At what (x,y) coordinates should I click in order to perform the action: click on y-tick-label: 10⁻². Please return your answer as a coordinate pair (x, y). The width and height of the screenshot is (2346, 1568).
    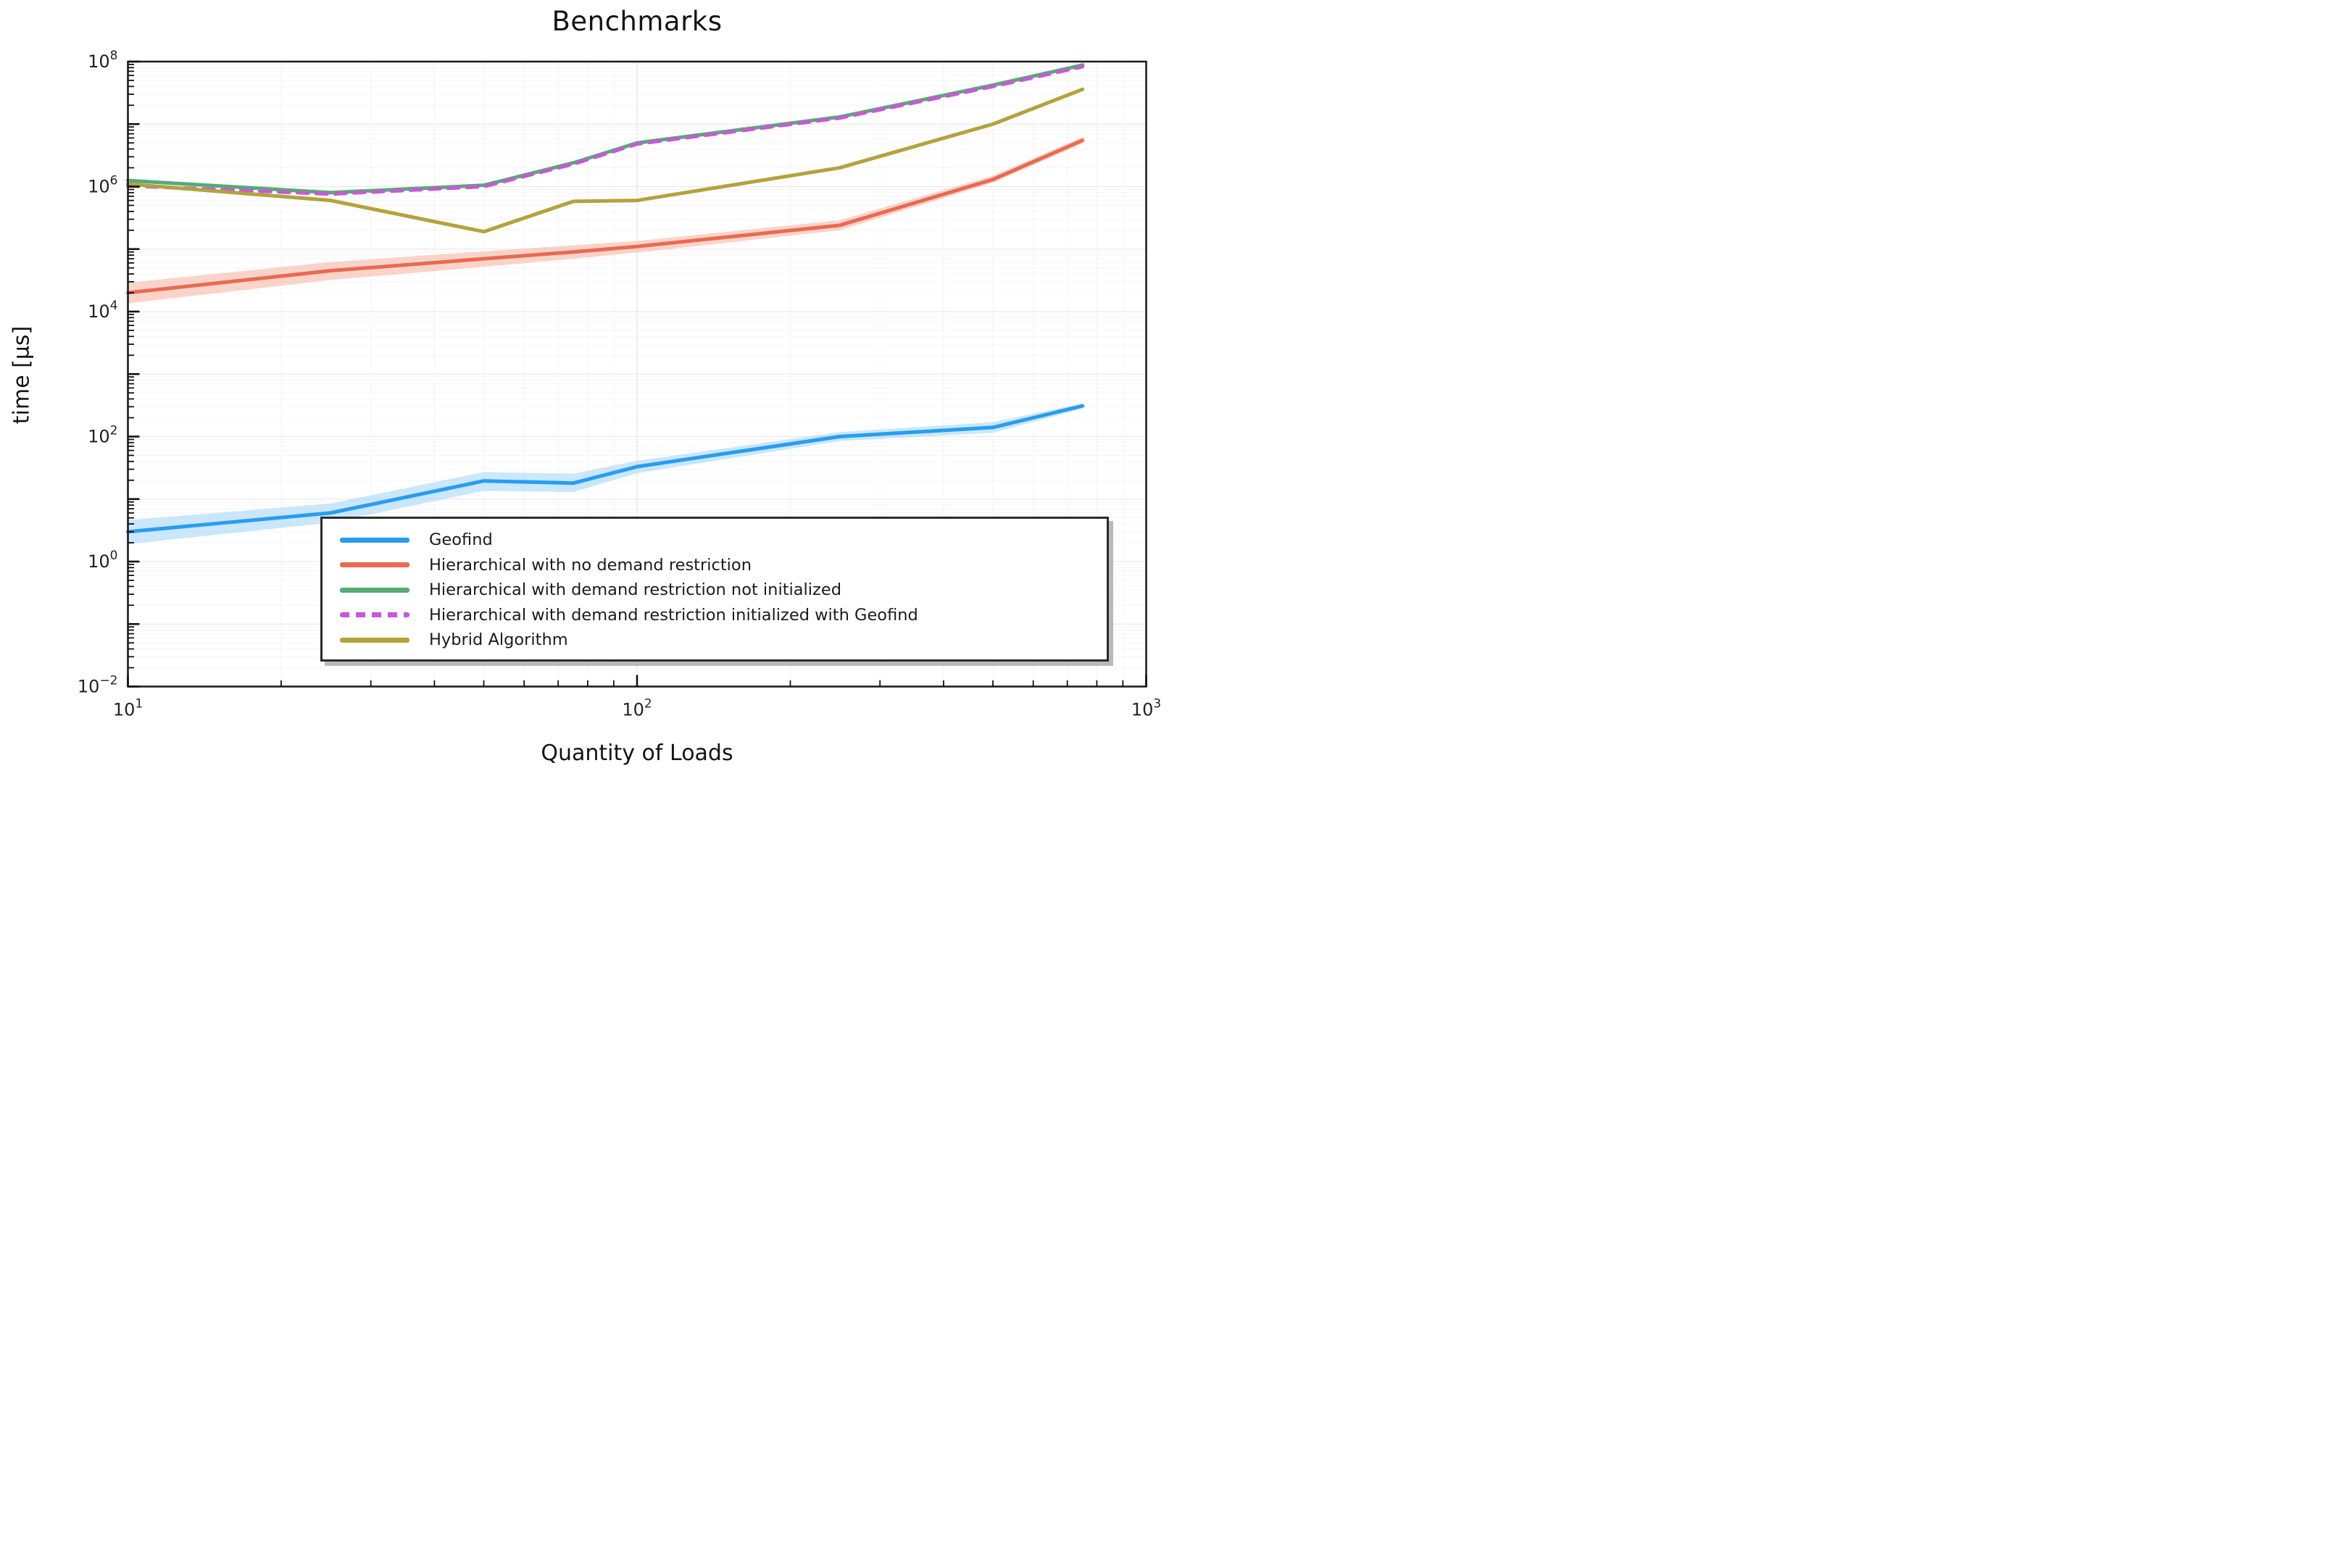
    Looking at the image, I should click on (98, 685).